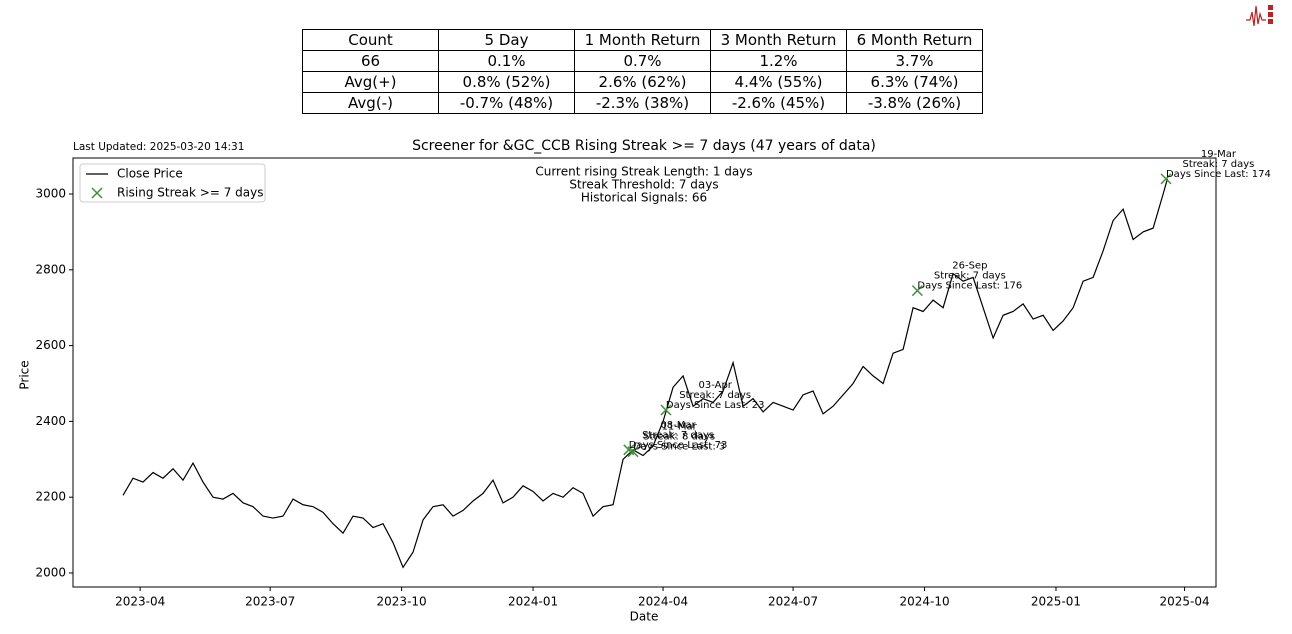  I want to click on table-cell: 6.3% (74%), so click(914, 82).